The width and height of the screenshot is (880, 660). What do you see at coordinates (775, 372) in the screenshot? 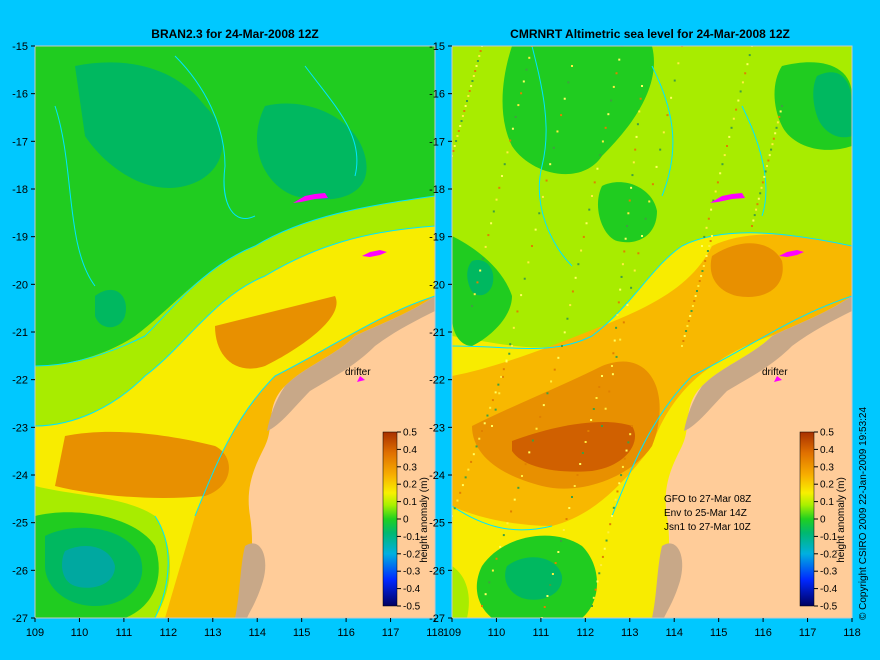
I see `drifter-label: drifter` at bounding box center [775, 372].